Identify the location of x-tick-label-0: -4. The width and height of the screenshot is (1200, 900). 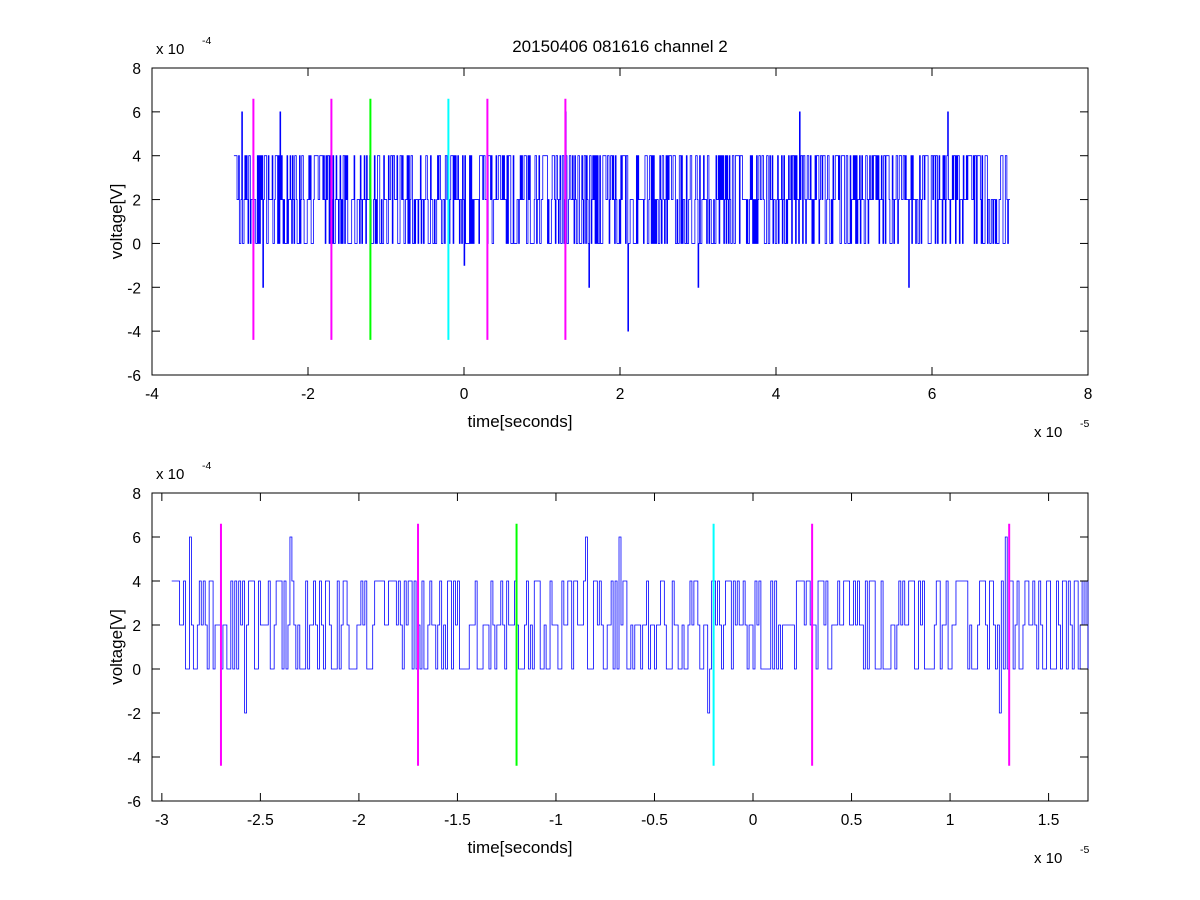
(152, 394).